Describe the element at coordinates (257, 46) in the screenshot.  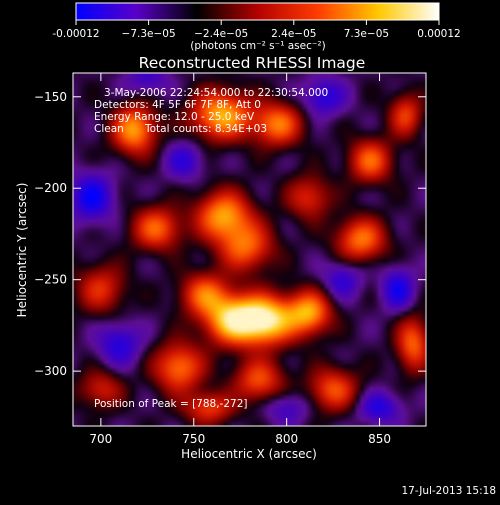
I see `colorbar-unit-label: (photons cm⁻² s⁻¹ asec⁻²)` at that location.